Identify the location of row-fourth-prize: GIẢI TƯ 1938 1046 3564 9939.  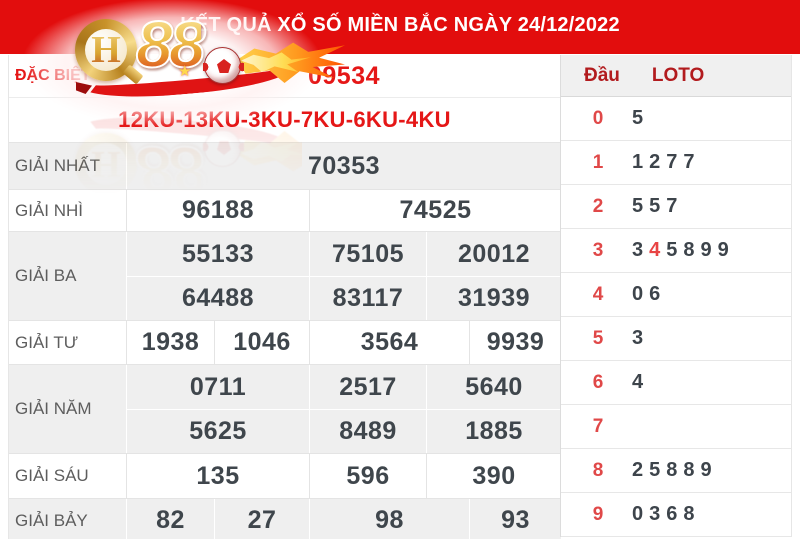
(285, 342).